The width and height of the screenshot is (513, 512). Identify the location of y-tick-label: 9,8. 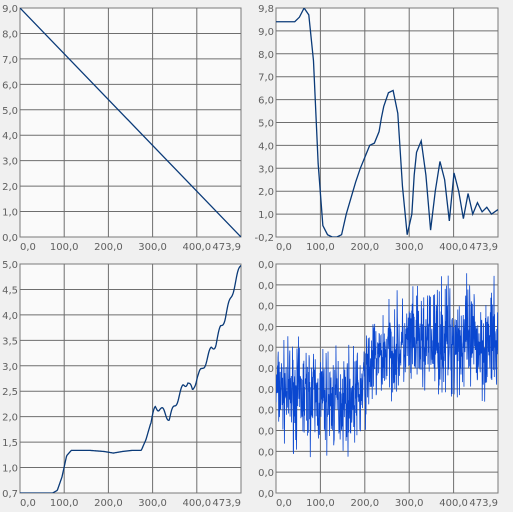
(266, 9).